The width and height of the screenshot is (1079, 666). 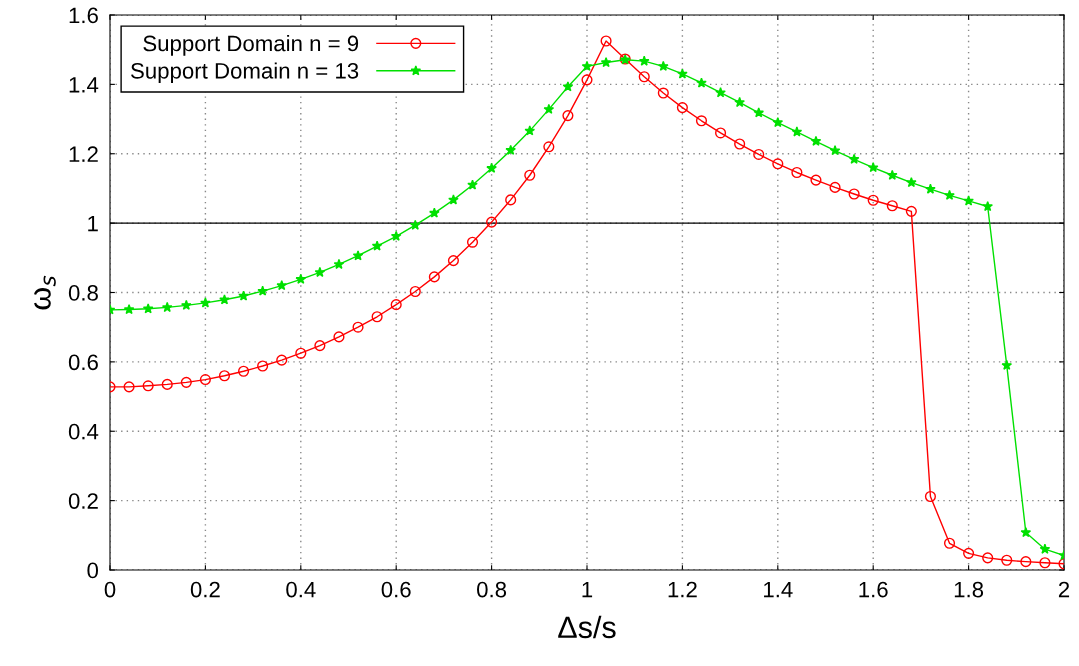 What do you see at coordinates (682, 589) in the screenshot?
I see `x-tick-label: 1.2` at bounding box center [682, 589].